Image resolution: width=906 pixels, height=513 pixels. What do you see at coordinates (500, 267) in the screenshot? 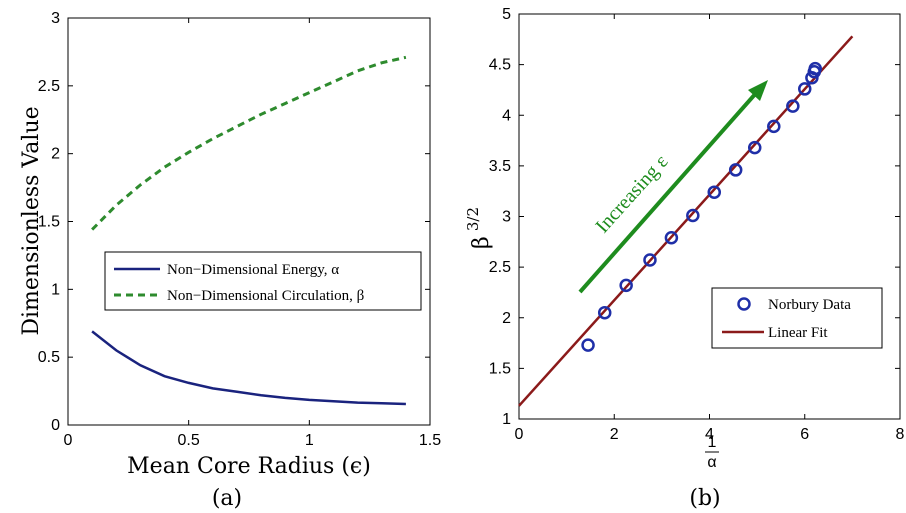
I see `panel-b-ytick-label: 2.5` at bounding box center [500, 267].